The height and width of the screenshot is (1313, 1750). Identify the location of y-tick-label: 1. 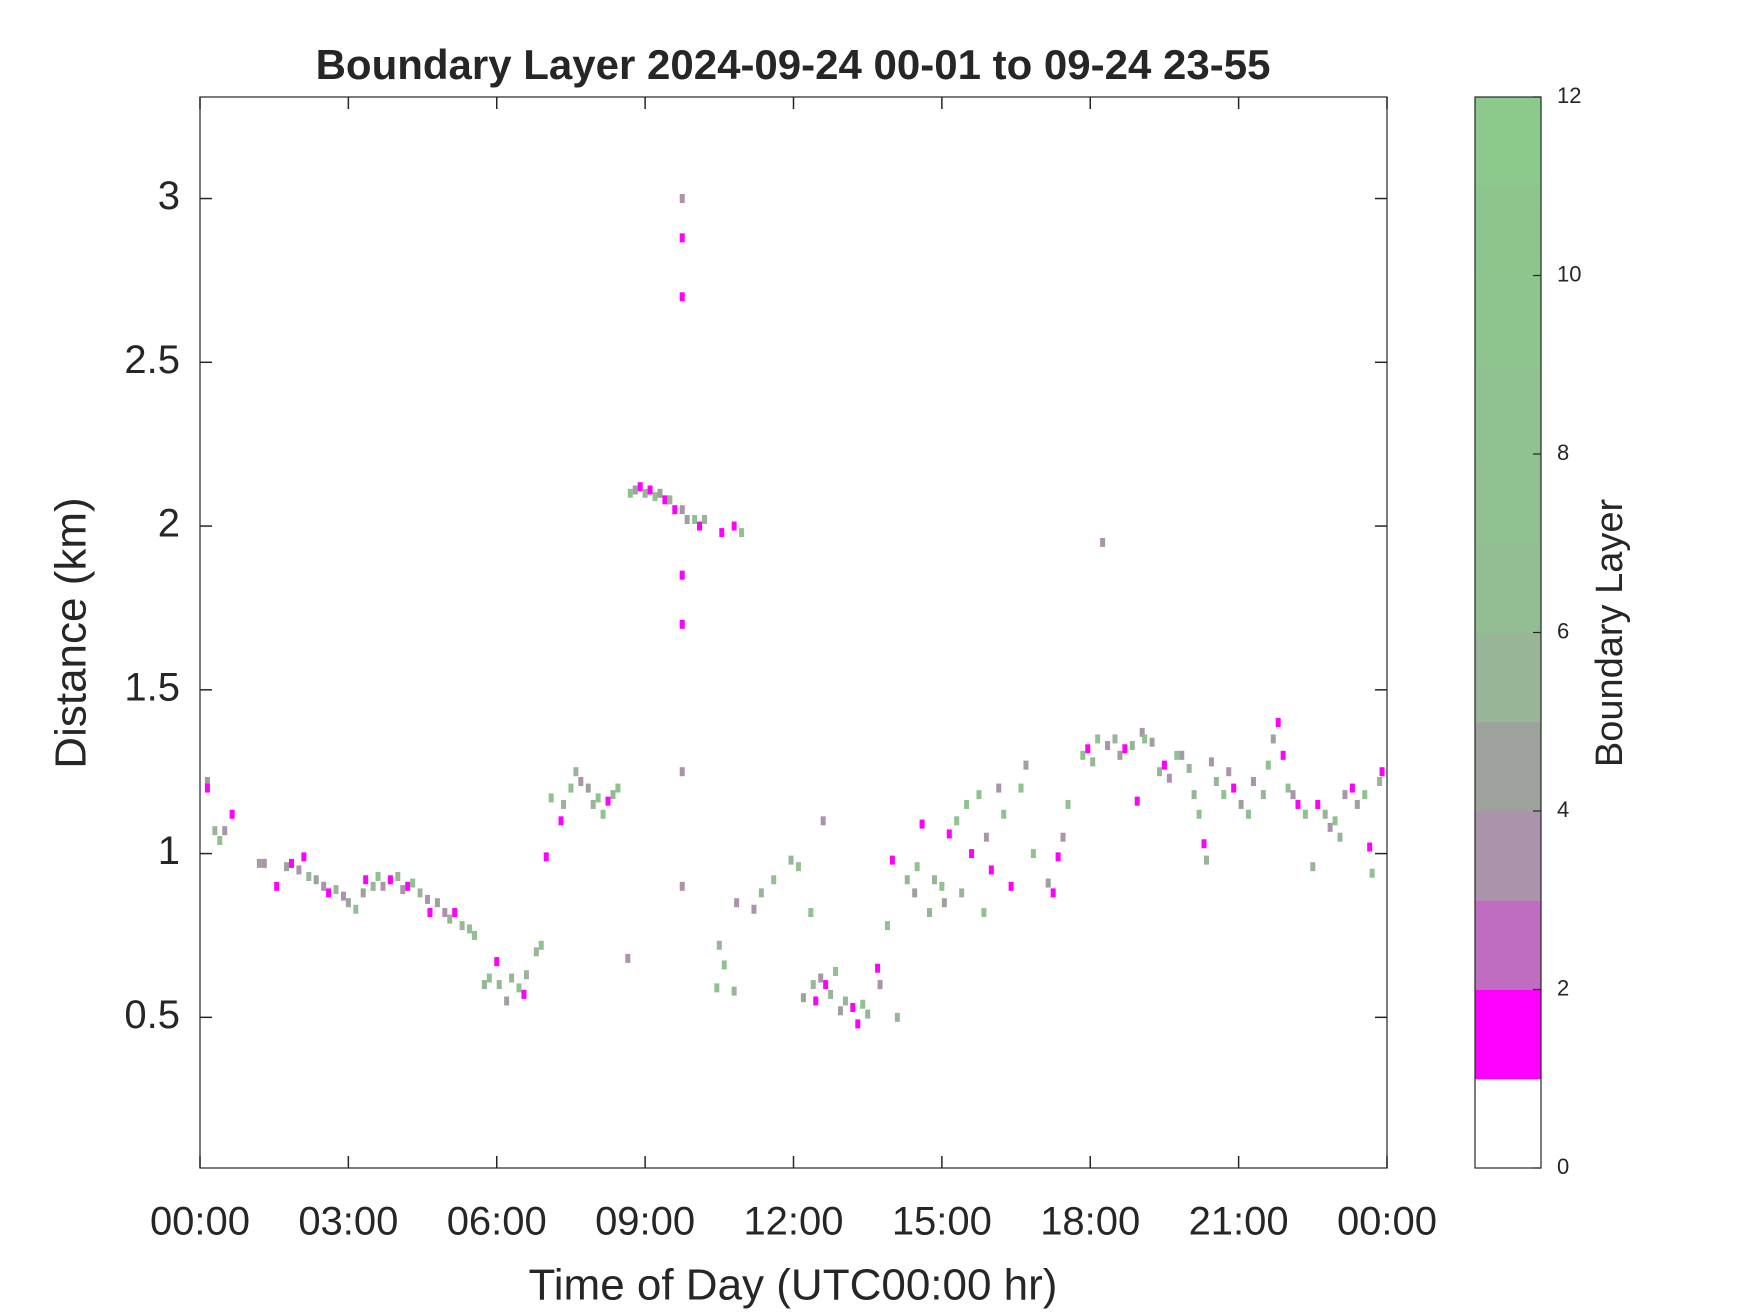
(169, 851).